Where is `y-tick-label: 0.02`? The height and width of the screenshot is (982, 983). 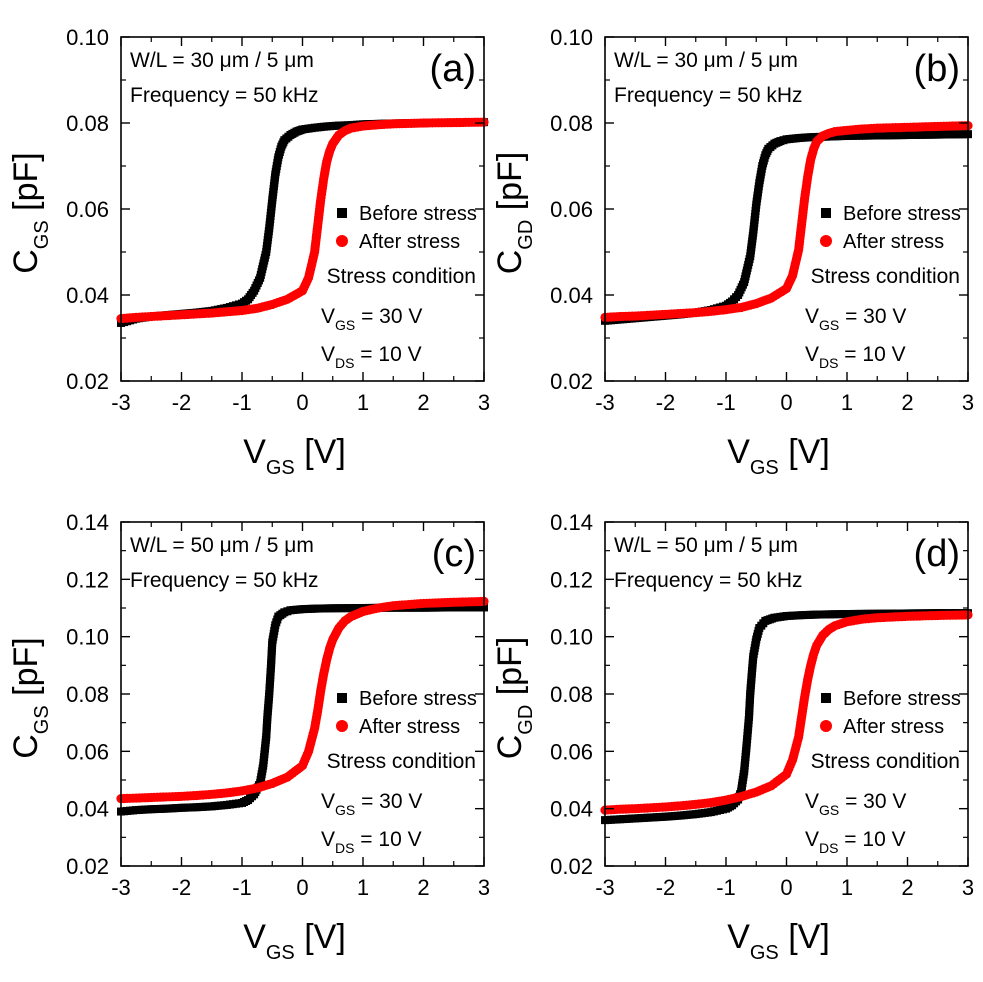 y-tick-label: 0.02 is located at coordinates (87, 866).